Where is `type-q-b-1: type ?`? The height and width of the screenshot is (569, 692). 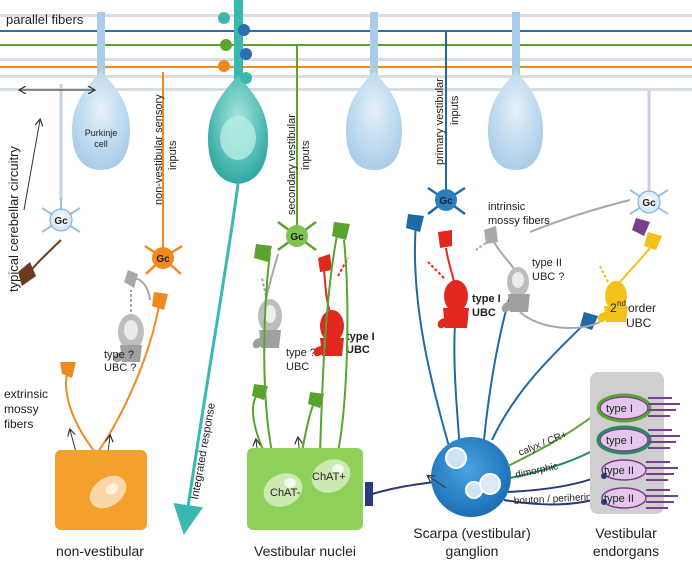 type-q-b-1: type ? is located at coordinates (301, 353).